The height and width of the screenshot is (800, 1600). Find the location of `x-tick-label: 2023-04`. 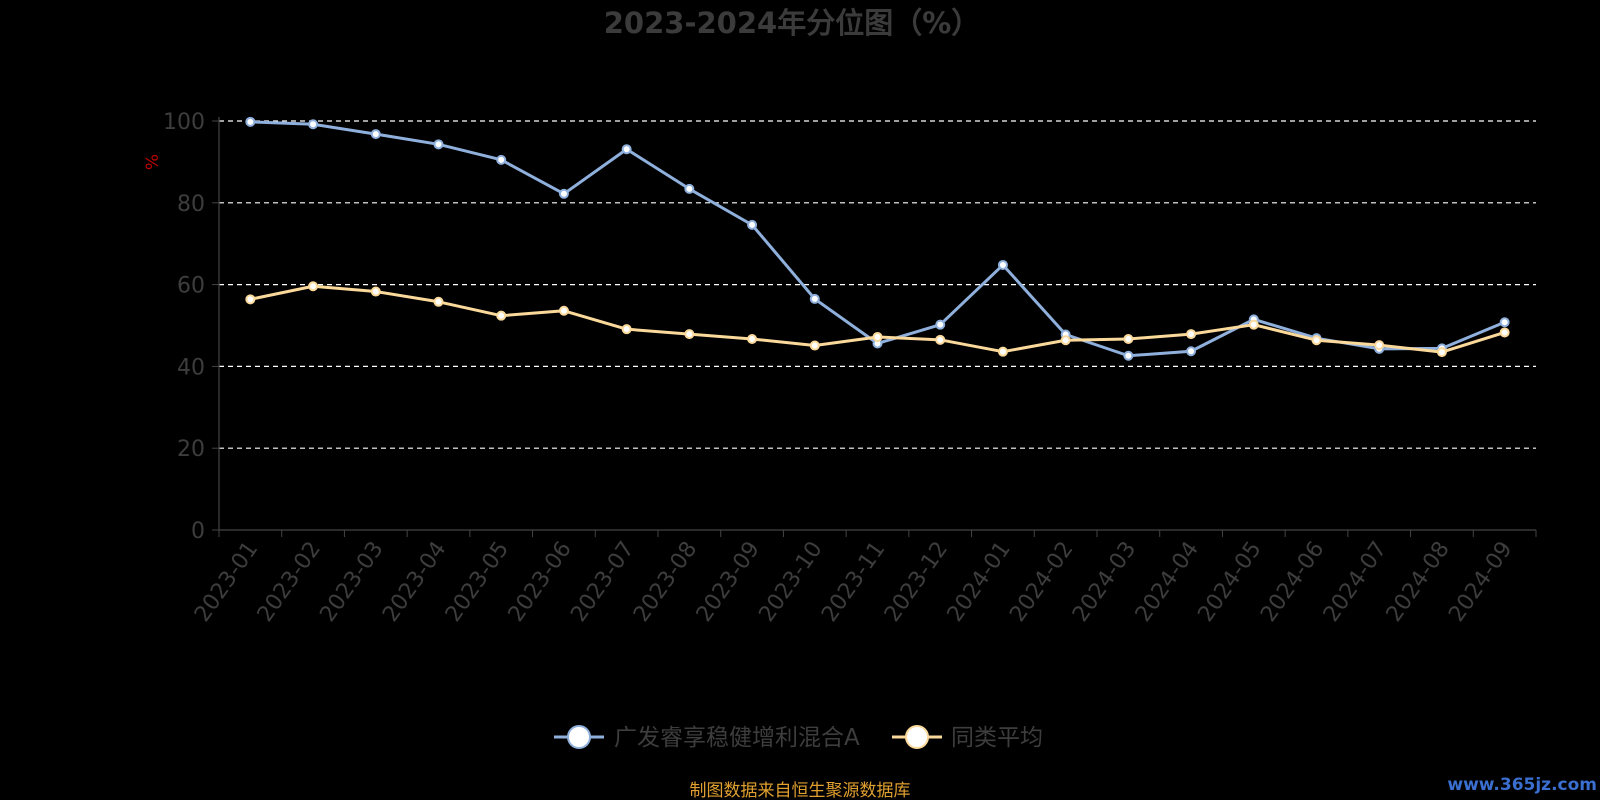

x-tick-label: 2023-04 is located at coordinates (414, 582).